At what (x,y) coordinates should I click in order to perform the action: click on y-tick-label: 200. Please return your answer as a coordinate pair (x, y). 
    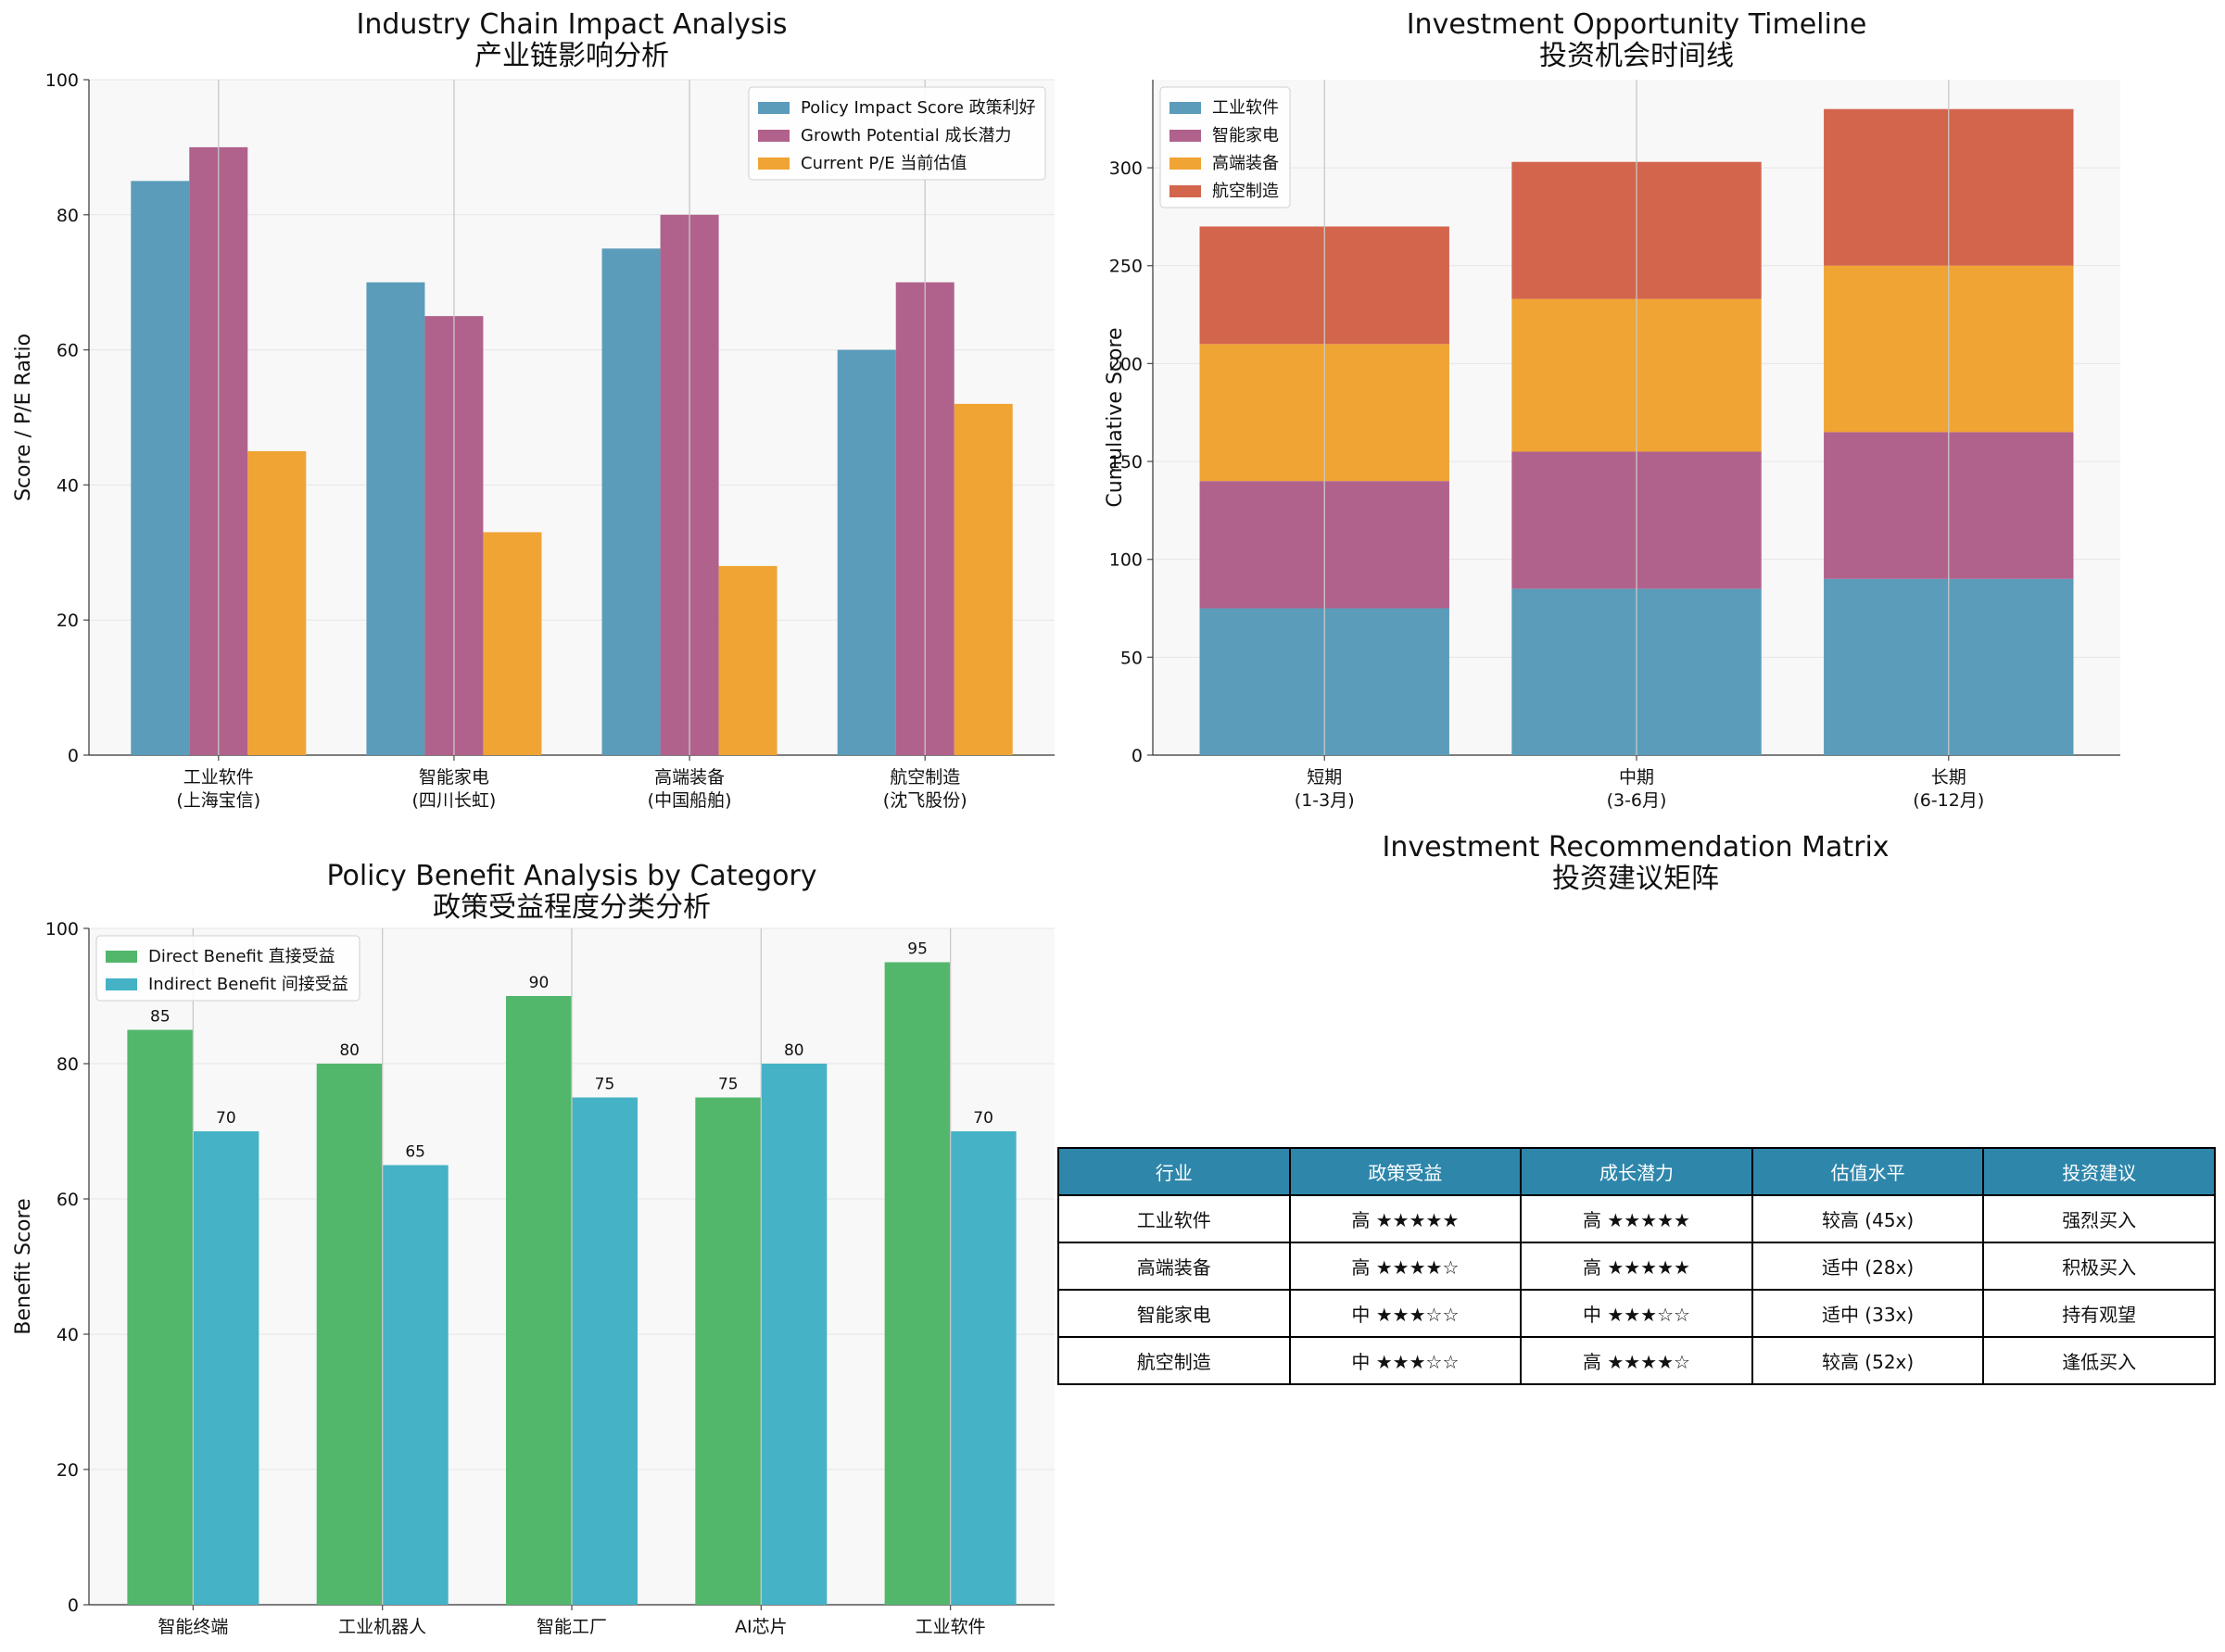
    Looking at the image, I should click on (1126, 364).